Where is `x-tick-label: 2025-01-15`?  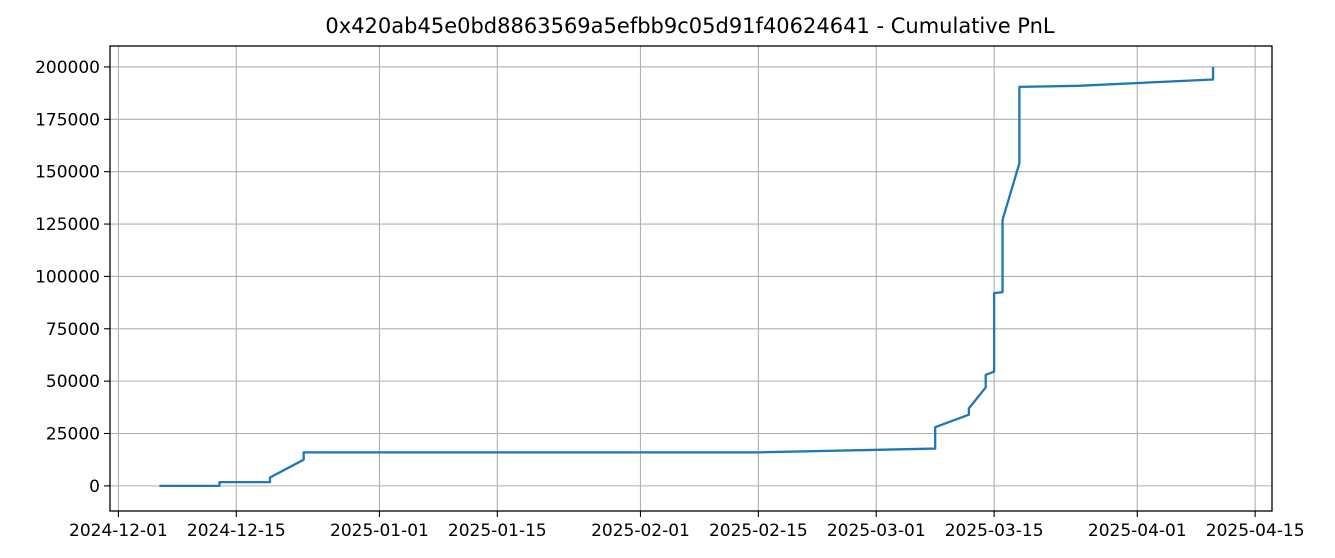 x-tick-label: 2025-01-15 is located at coordinates (497, 531).